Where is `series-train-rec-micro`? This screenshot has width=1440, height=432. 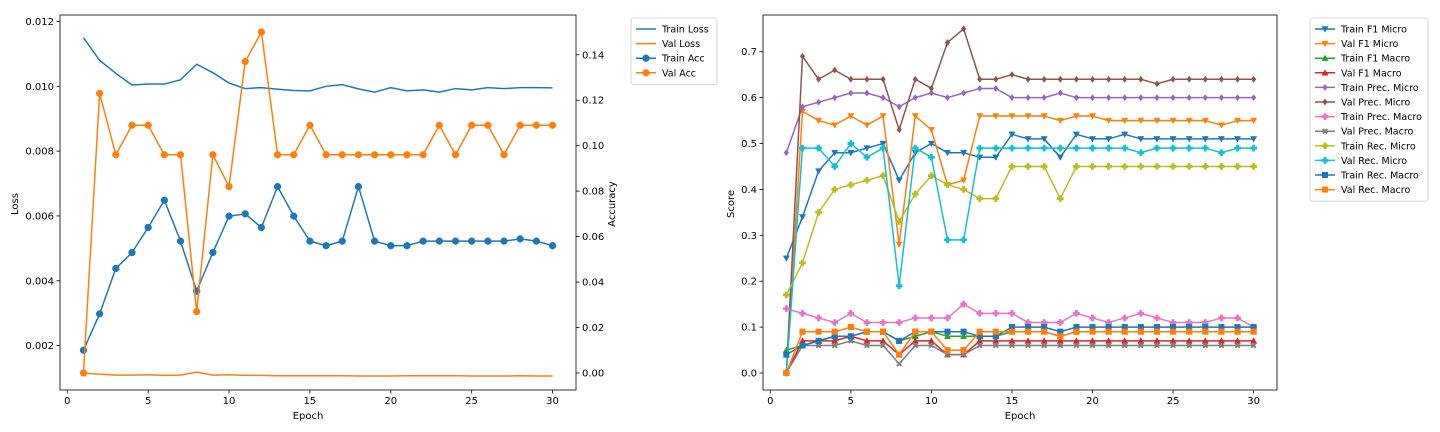
series-train-rec-micro is located at coordinates (1020, 231).